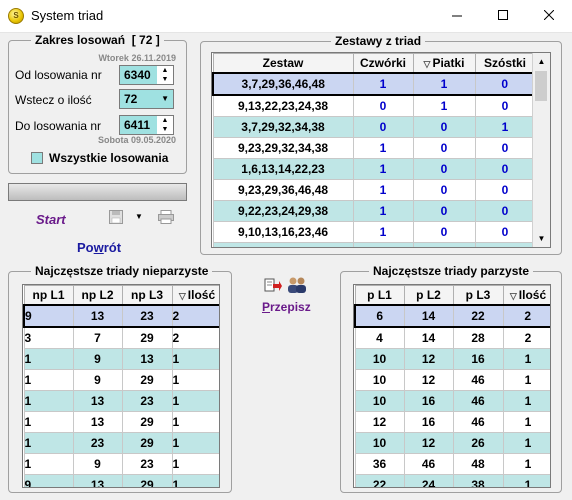  Describe the element at coordinates (378, 41) in the screenshot. I see `sets-group-title: Zestawy z triad` at that location.